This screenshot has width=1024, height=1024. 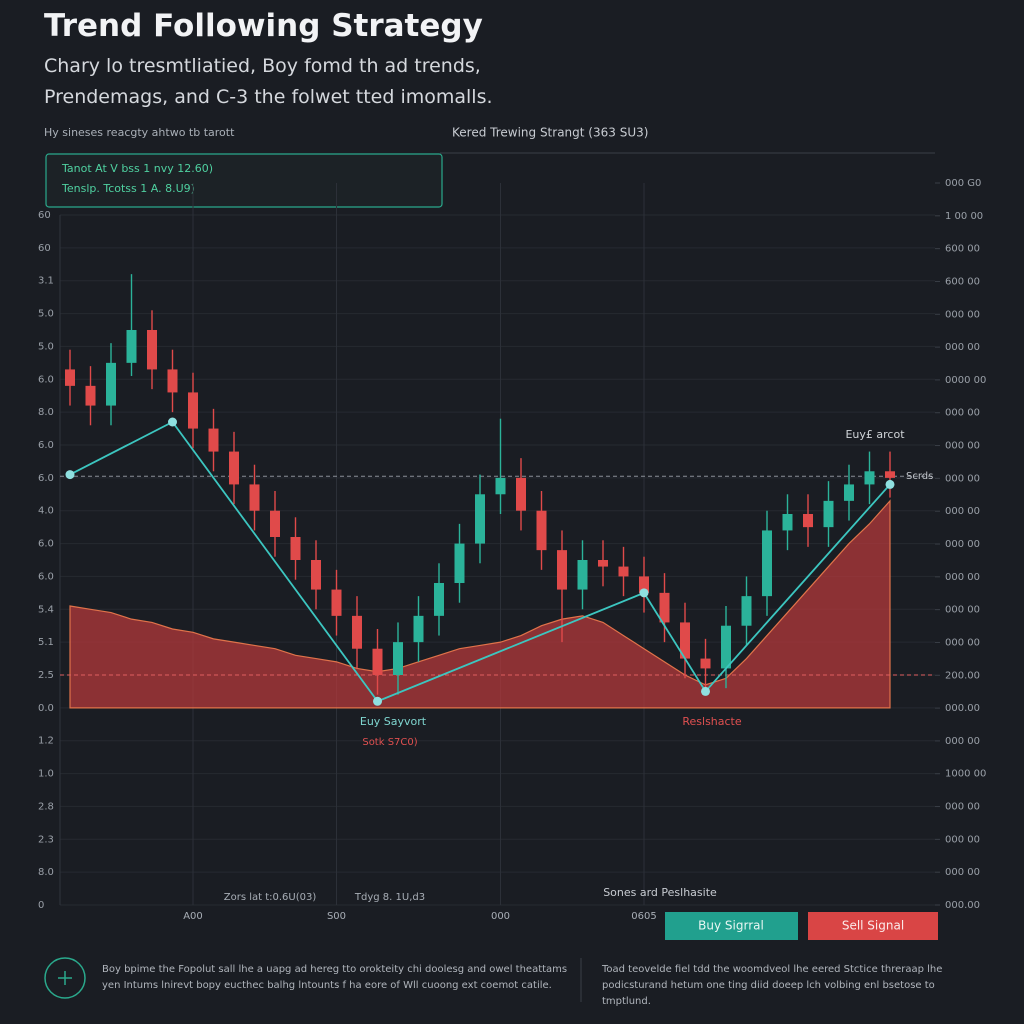 What do you see at coordinates (919, 476) in the screenshot?
I see `reference-label: Scrds` at bounding box center [919, 476].